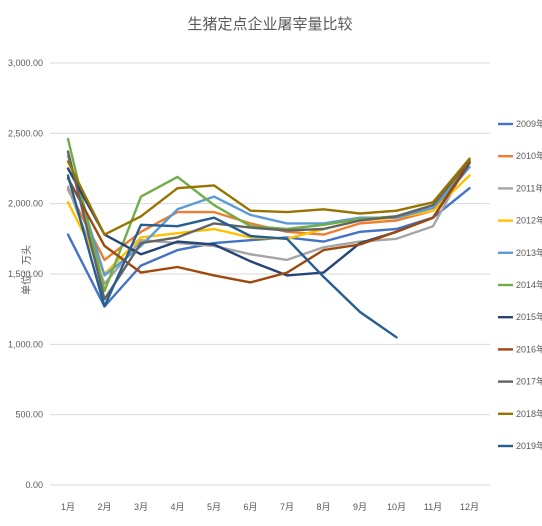  I want to click on legend-item: 2018年, so click(520, 413).